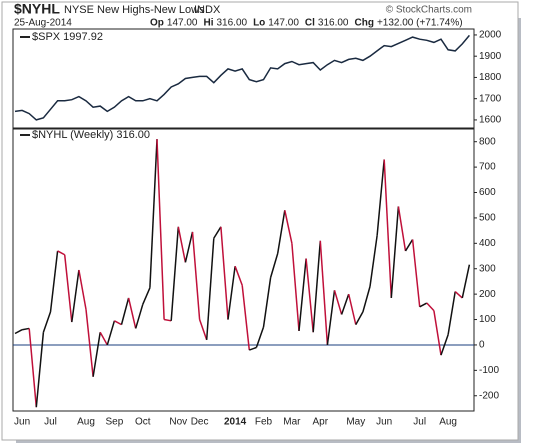 The height and width of the screenshot is (444, 535). I want to click on y-tick-label: 1800, so click(490, 77).